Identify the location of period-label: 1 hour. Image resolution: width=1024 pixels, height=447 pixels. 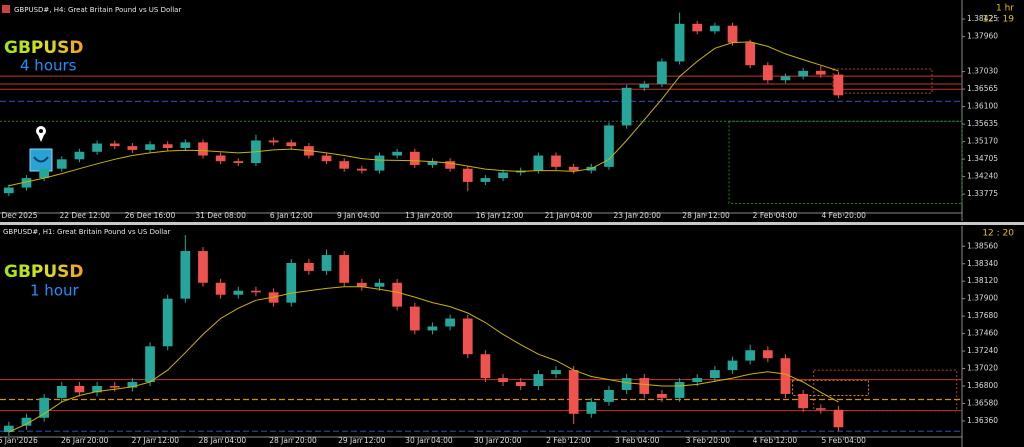
(55, 291).